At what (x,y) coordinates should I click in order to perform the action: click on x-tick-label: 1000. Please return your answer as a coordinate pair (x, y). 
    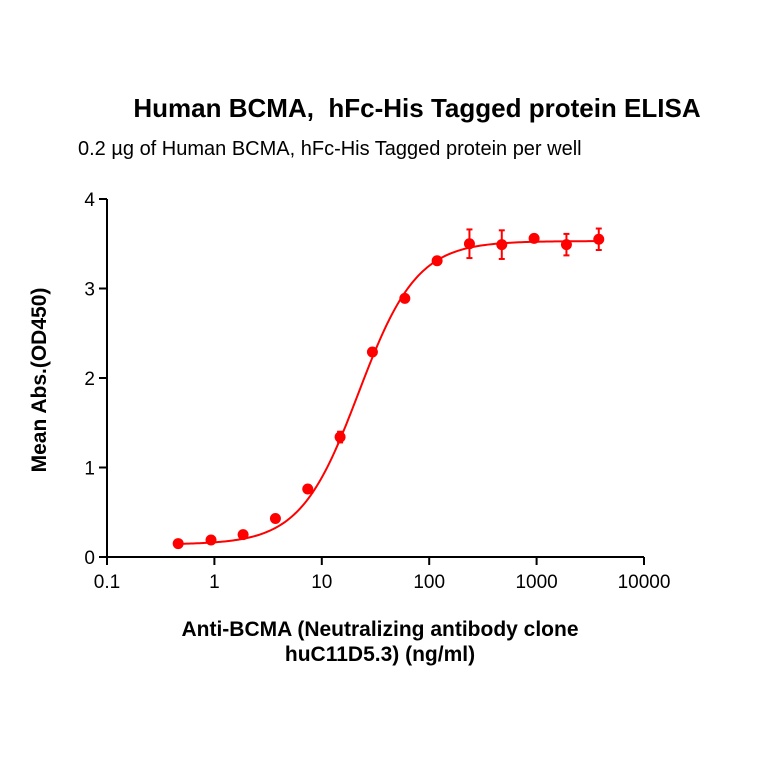
    Looking at the image, I should click on (536, 582).